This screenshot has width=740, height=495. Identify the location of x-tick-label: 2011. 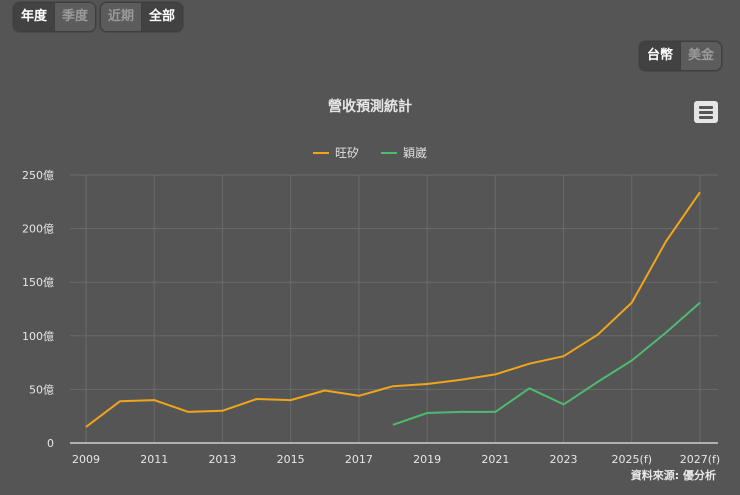
(154, 459).